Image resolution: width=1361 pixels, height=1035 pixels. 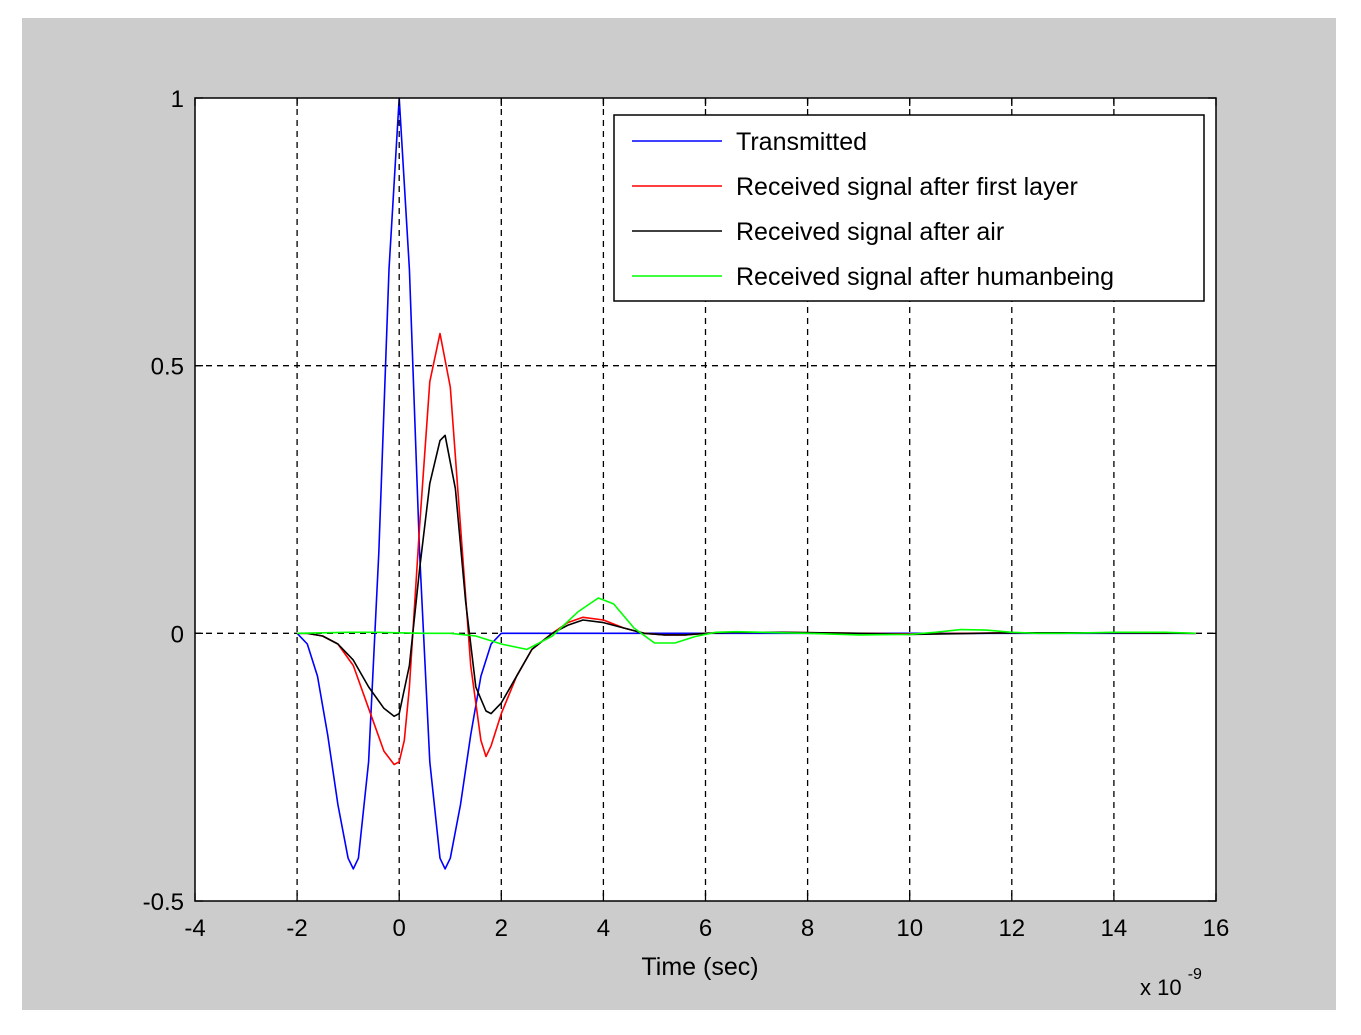 I want to click on x-tick-label: -4, so click(x=194, y=928).